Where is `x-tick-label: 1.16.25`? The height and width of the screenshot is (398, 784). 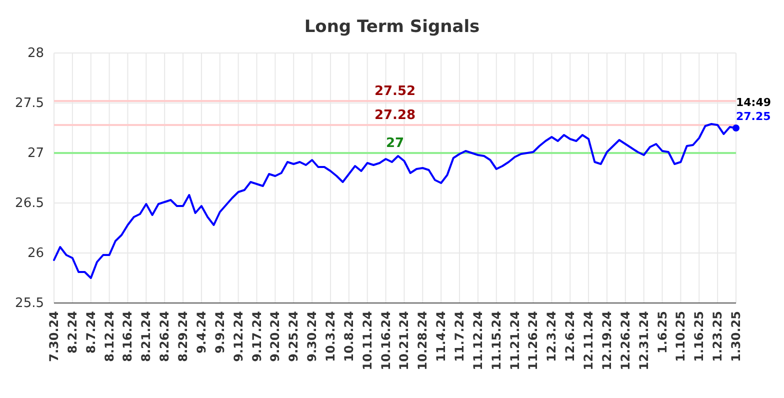 x-tick-label: 1.16.25 is located at coordinates (699, 336).